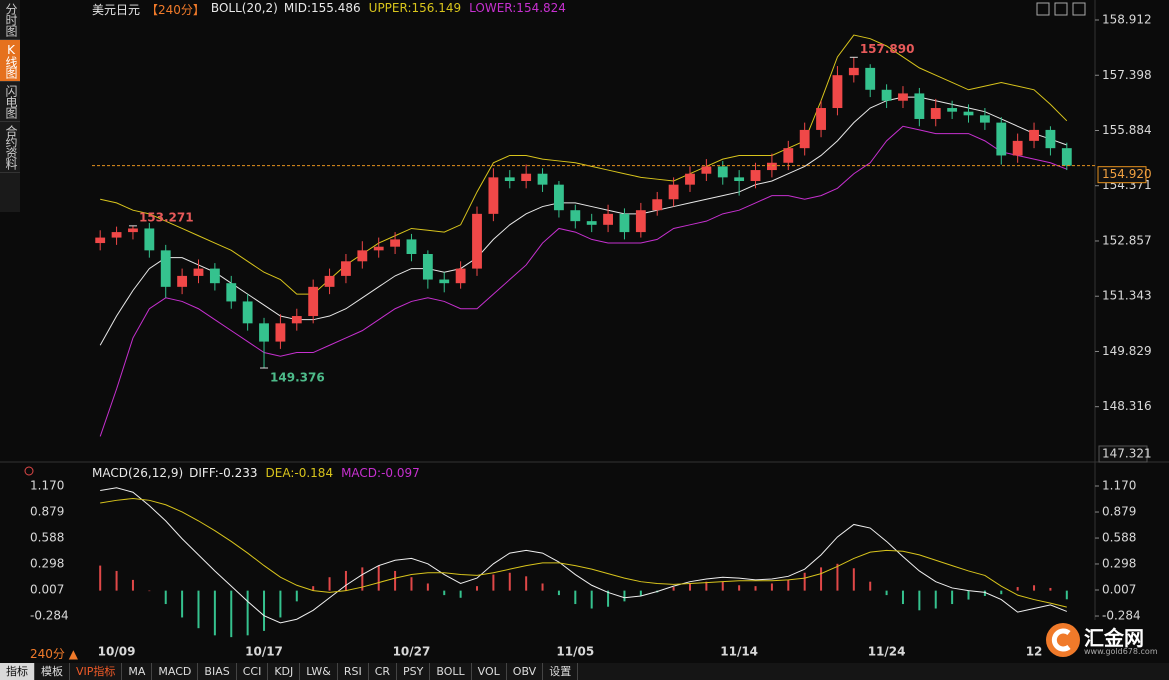 The width and height of the screenshot is (1169, 680). What do you see at coordinates (52, 671) in the screenshot?
I see `indicator-tab: 模板` at bounding box center [52, 671].